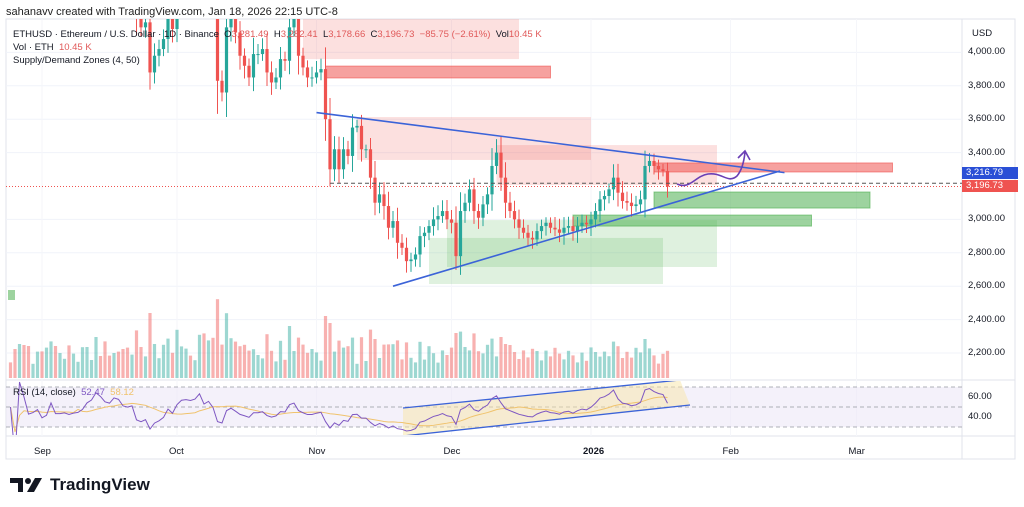  What do you see at coordinates (122, 392) in the screenshot?
I see `rsi-ma-value: 58.12` at bounding box center [122, 392].